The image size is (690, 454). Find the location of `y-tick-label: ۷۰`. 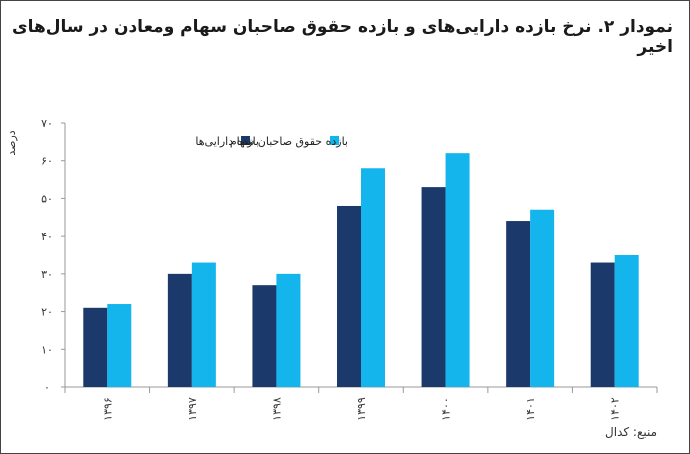

y-tick-label: ۷۰ is located at coordinates (47, 123).